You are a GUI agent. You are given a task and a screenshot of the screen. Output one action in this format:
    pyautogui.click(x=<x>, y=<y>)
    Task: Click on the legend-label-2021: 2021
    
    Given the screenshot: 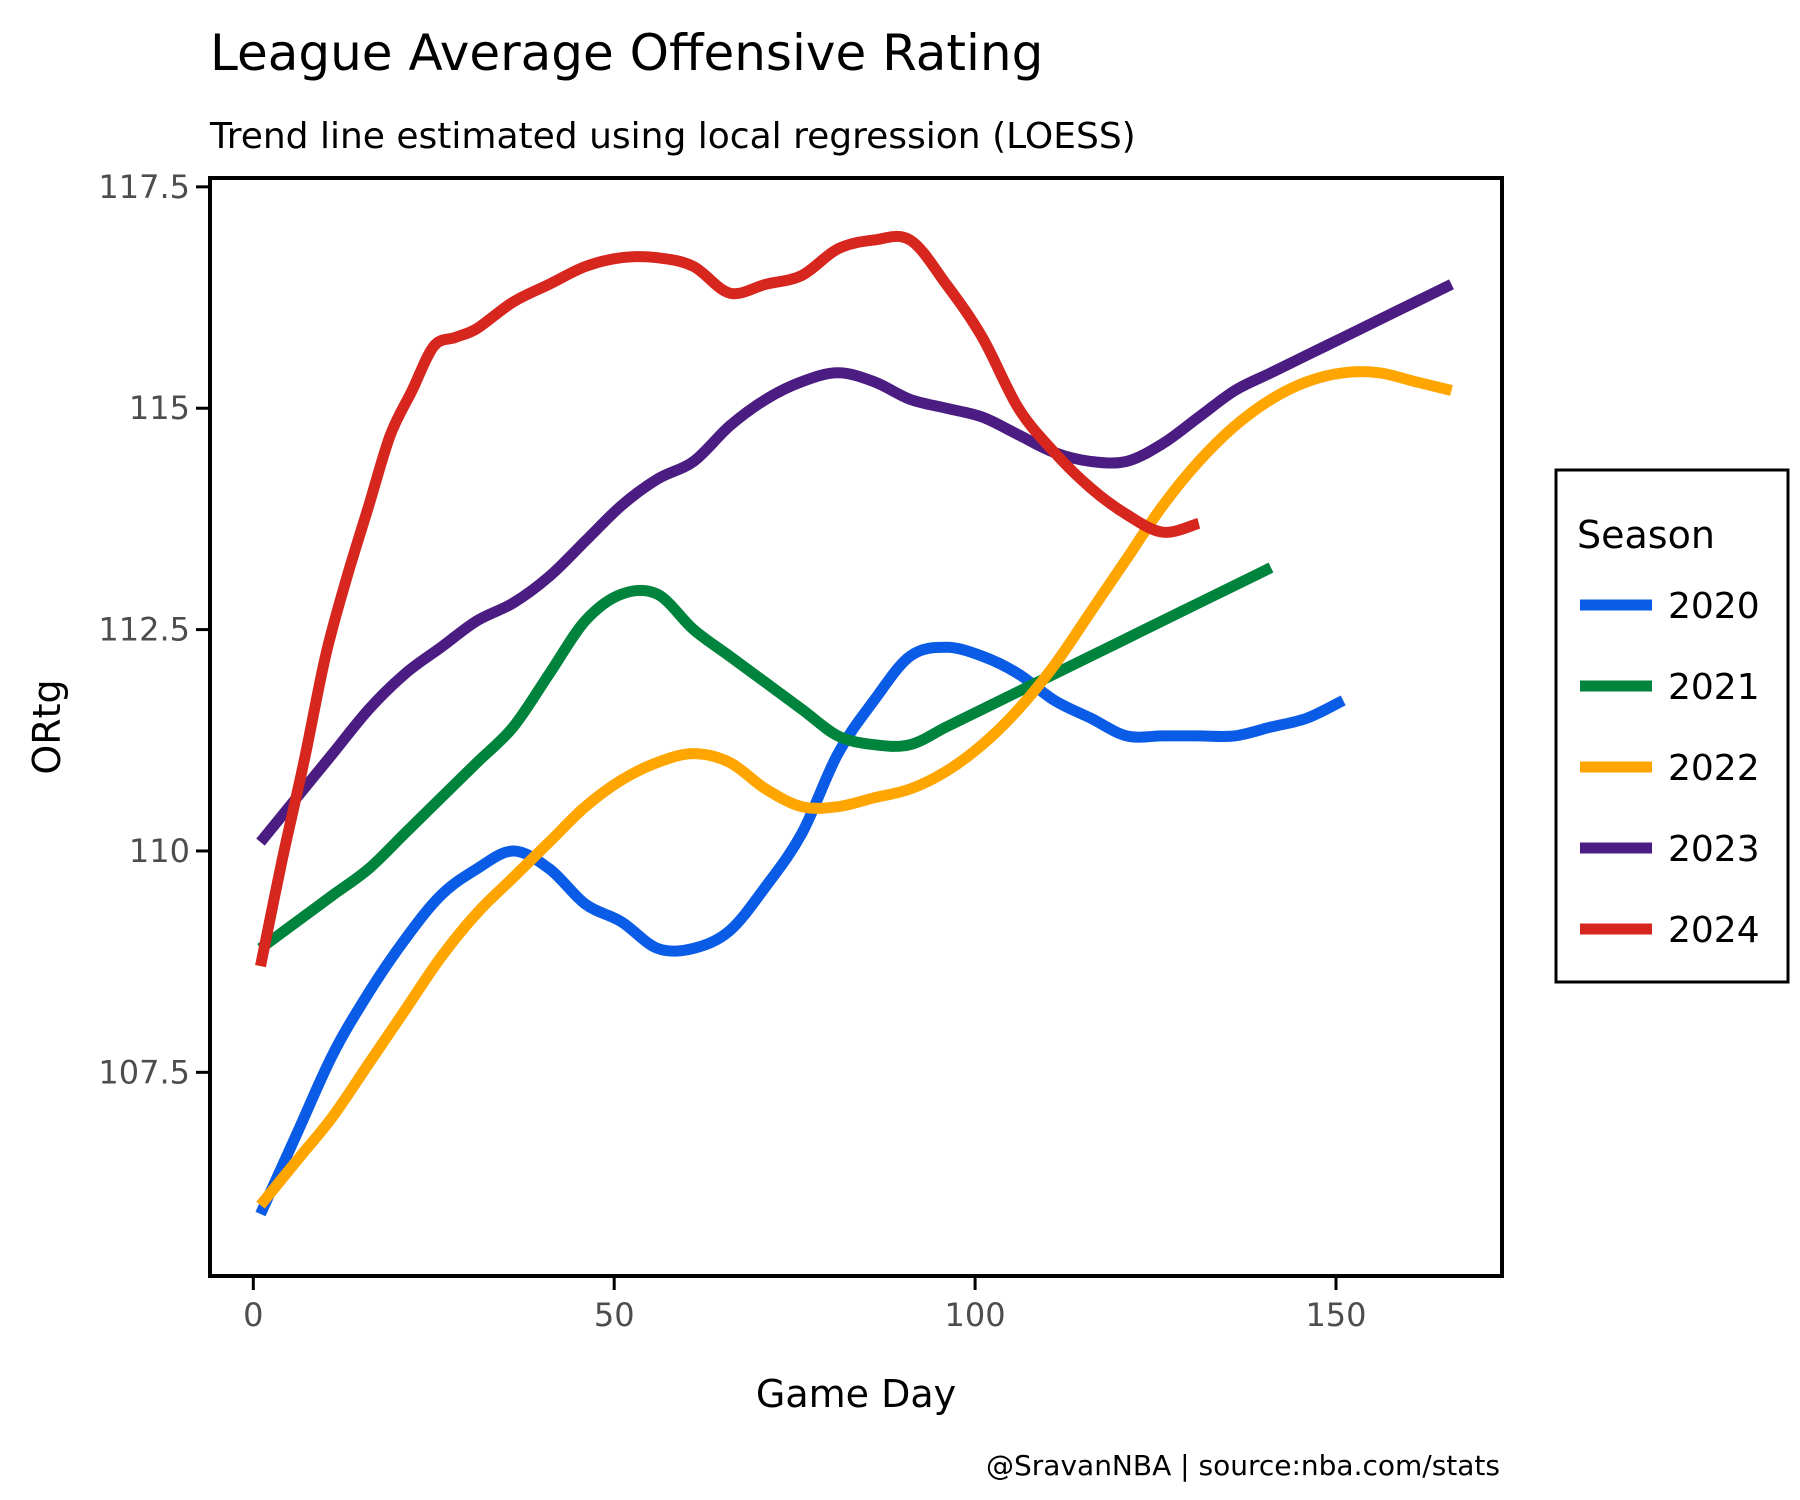 What is the action you would take?
    pyautogui.click(x=1714, y=687)
    